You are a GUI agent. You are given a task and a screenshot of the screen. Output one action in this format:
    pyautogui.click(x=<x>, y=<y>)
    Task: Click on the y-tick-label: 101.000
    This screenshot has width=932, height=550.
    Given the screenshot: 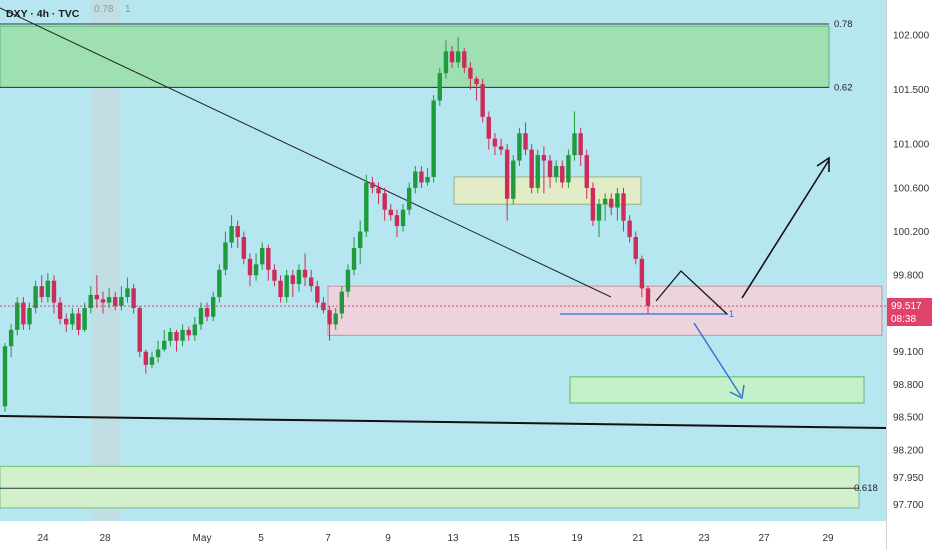 What is the action you would take?
    pyautogui.click(x=911, y=145)
    